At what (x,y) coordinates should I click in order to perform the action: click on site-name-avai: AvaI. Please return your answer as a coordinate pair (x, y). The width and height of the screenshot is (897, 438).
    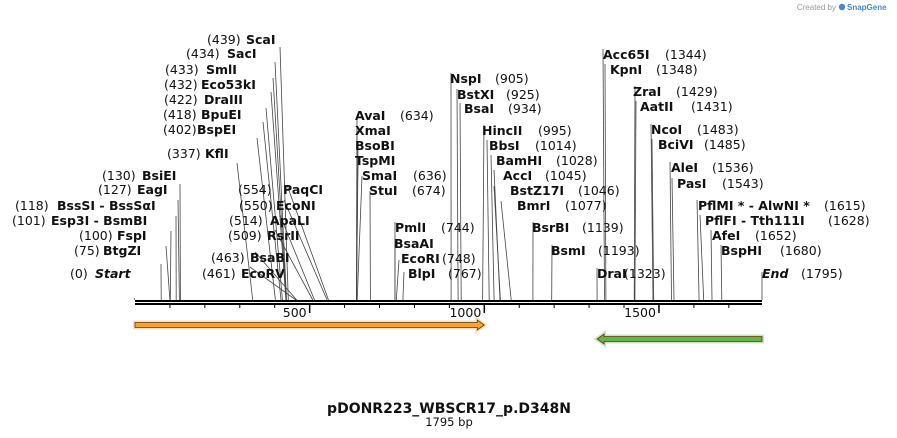
    Looking at the image, I should click on (370, 115).